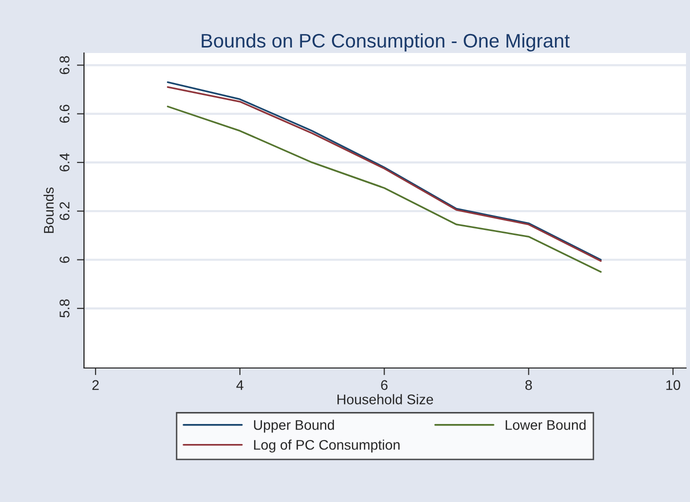 Image resolution: width=690 pixels, height=502 pixels. I want to click on legend-label: Lower Bound, so click(546, 425).